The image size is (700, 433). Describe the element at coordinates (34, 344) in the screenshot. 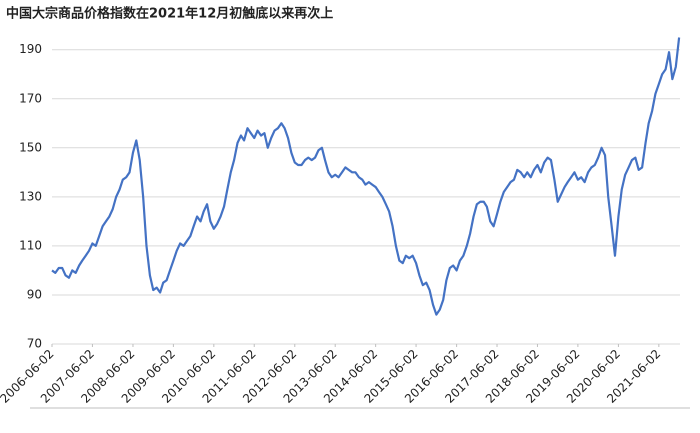

I see `y-tick-label: 70` at that location.